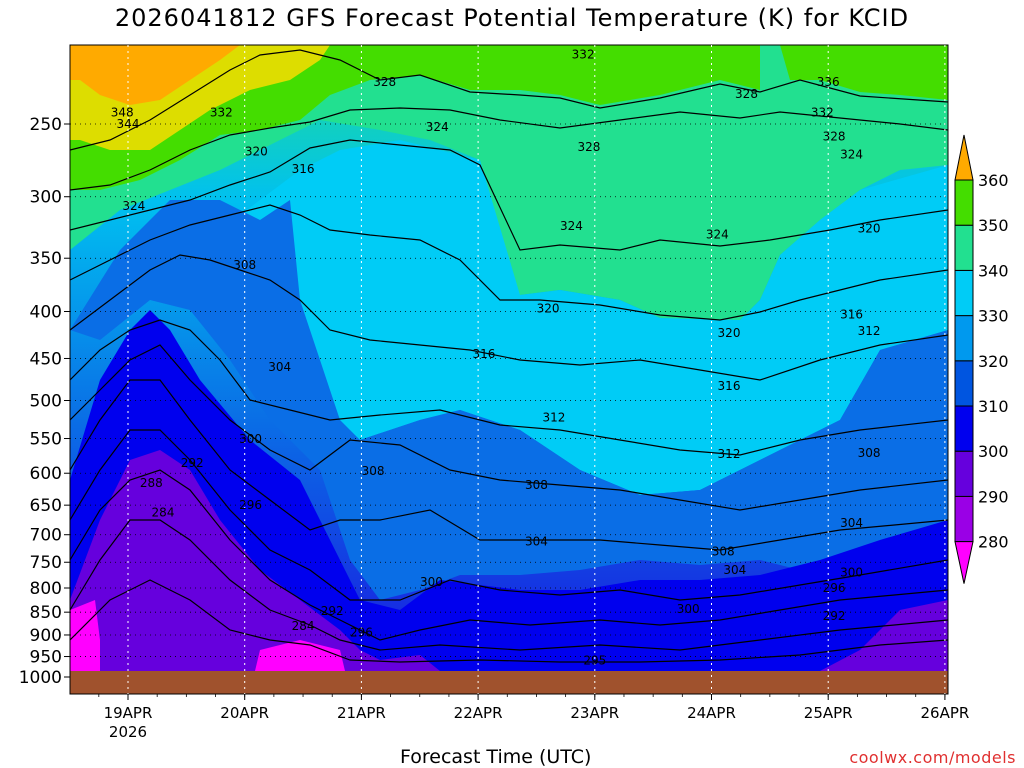 The image size is (1024, 768). I want to click on y-tick-label: 950, so click(46, 658).